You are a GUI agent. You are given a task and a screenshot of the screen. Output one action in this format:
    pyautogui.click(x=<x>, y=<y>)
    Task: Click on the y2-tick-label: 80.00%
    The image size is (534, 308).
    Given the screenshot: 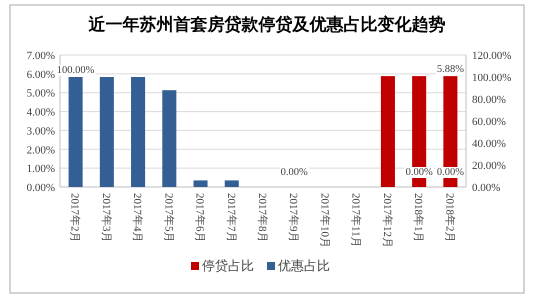 What is the action you would take?
    pyautogui.click(x=489, y=100)
    